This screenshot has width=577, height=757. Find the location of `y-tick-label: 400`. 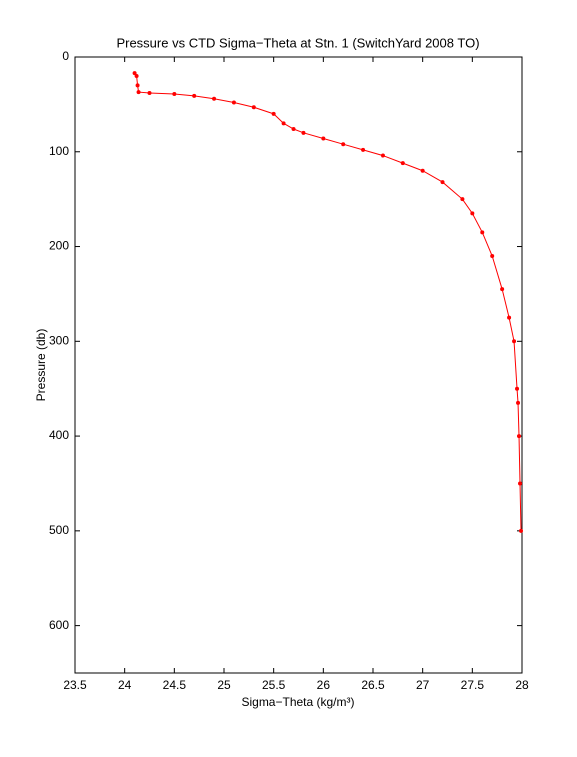

y-tick-label: 400 is located at coordinates (59, 435).